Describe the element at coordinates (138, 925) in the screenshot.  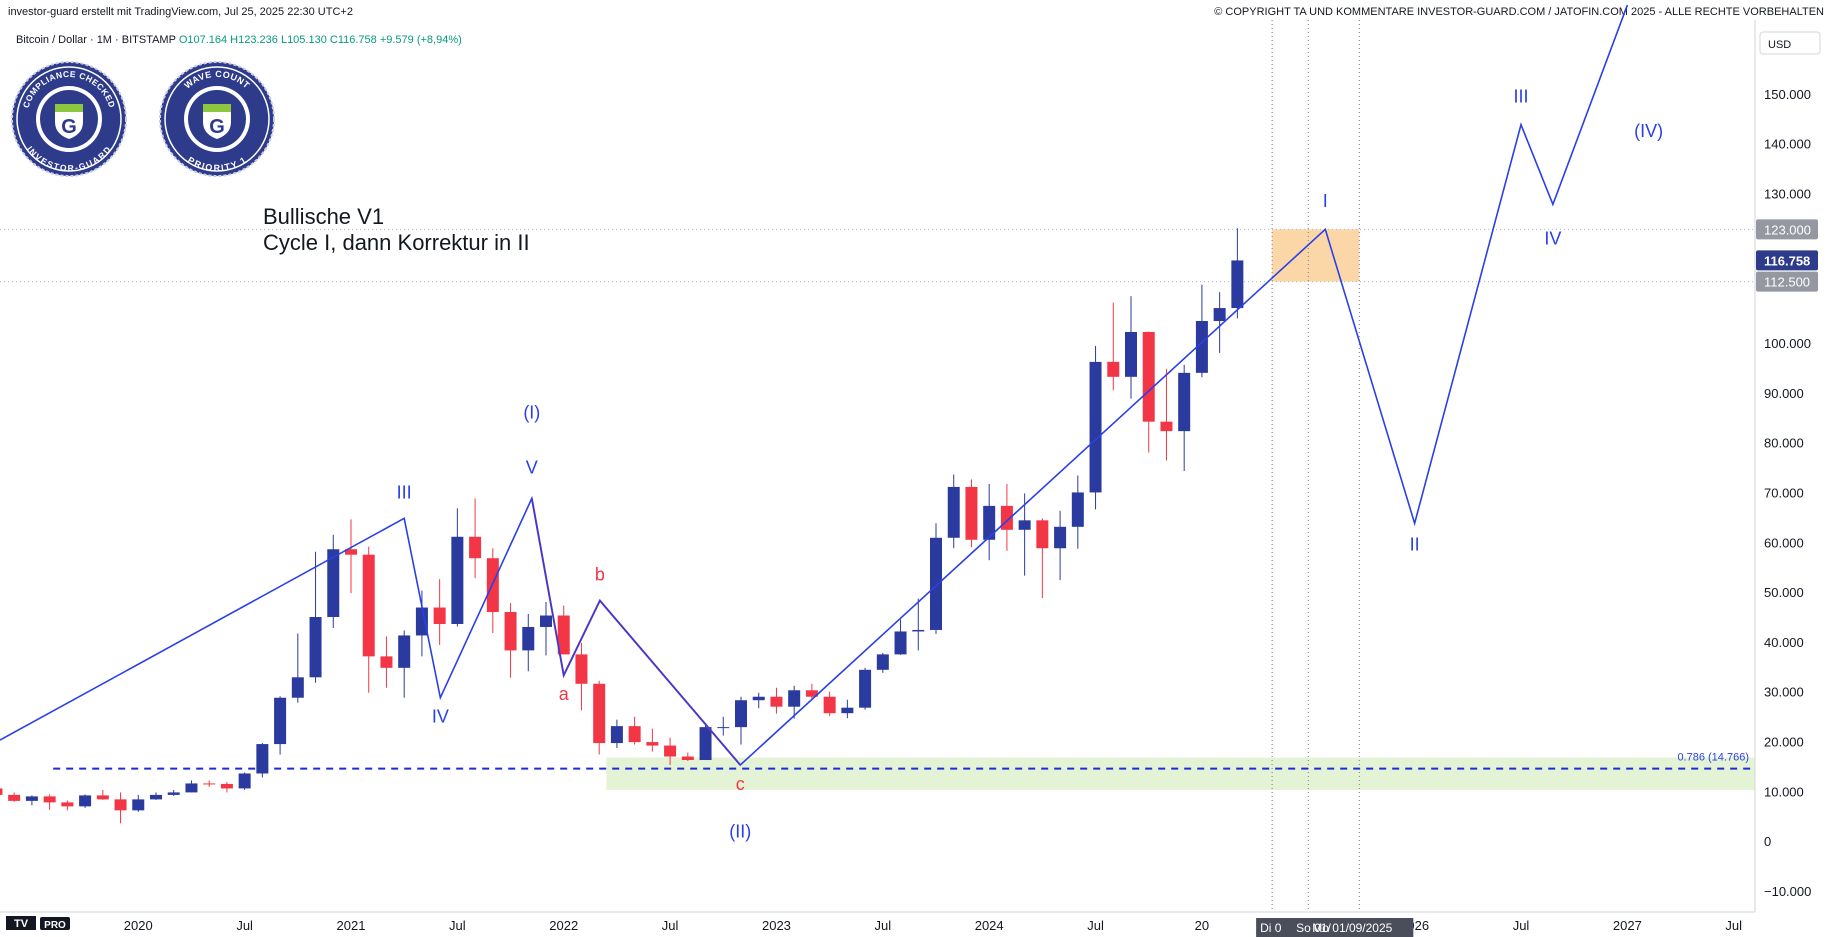
I see `x-tick-label: 2020` at that location.